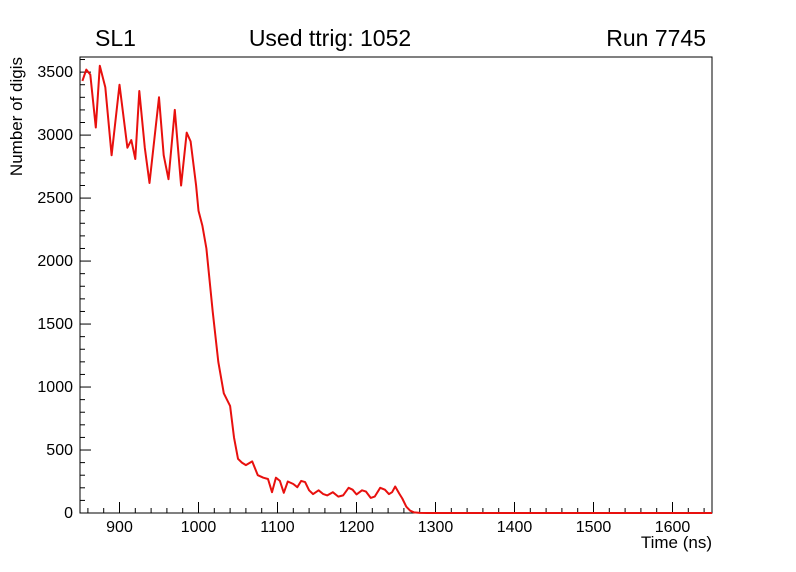 The height and width of the screenshot is (572, 796). I want to click on x-tick-label: 1200, so click(357, 527).